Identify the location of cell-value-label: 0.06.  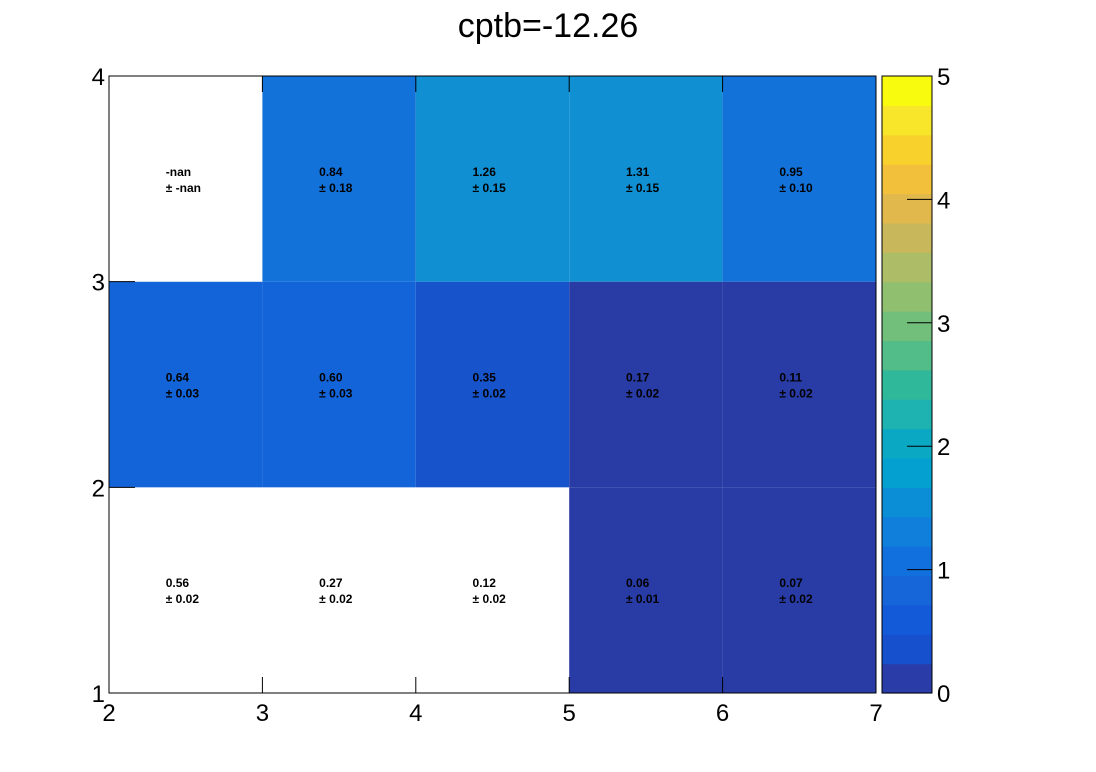
(638, 583).